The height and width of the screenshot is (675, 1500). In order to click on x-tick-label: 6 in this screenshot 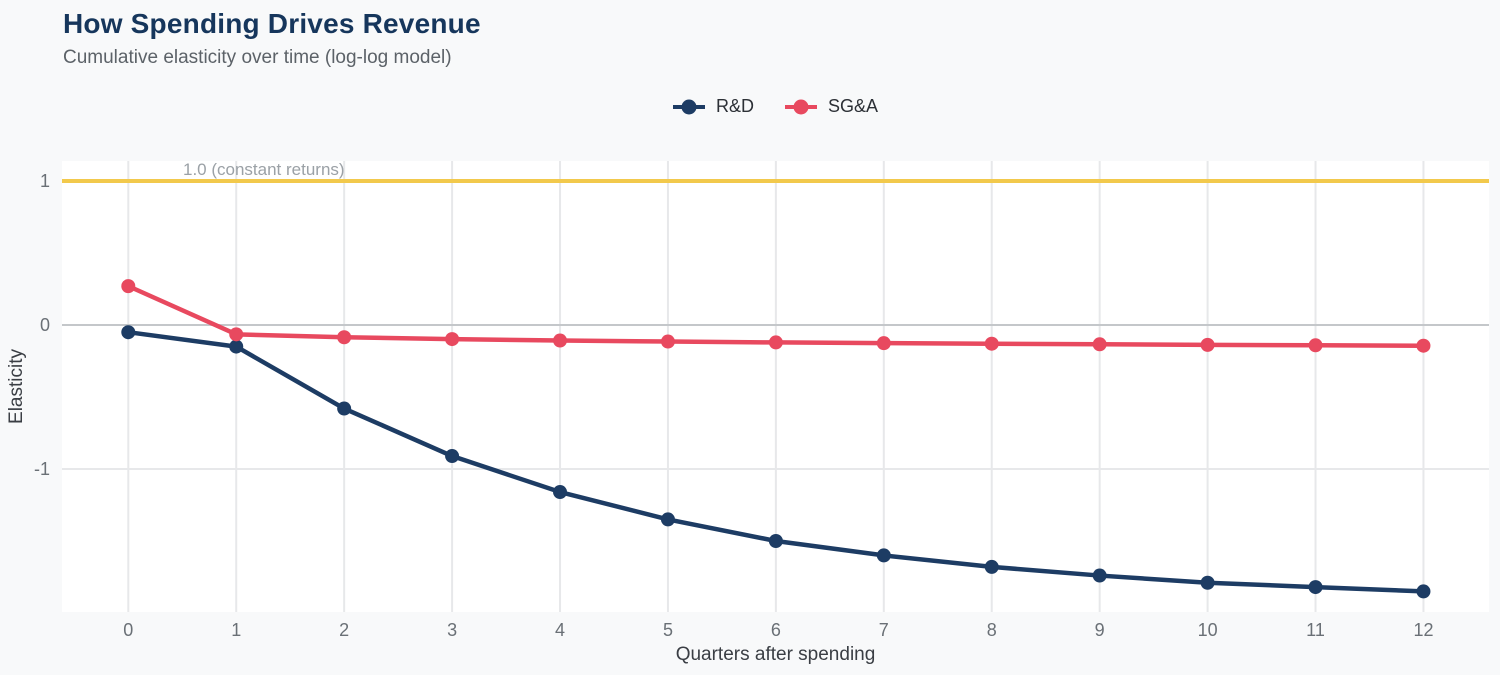, I will do `click(776, 630)`.